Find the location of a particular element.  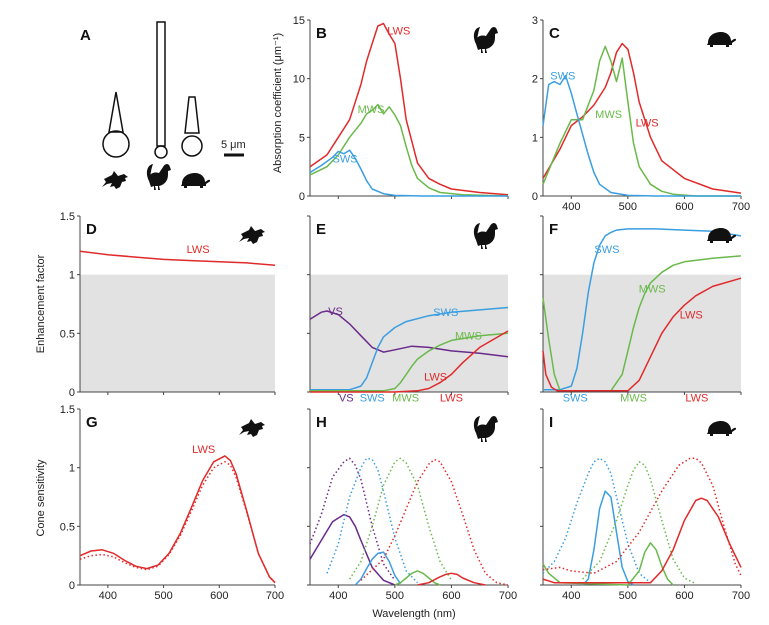

y-tick-label: 10 is located at coordinates (299, 80).